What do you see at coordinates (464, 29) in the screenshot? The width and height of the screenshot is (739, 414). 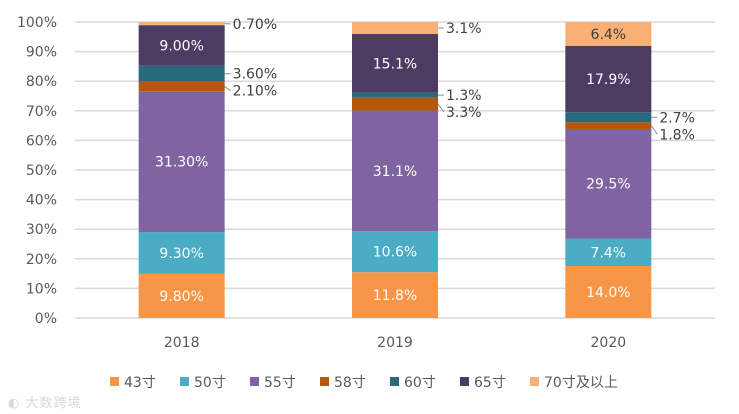 I see `data-label: 3.1%` at bounding box center [464, 29].